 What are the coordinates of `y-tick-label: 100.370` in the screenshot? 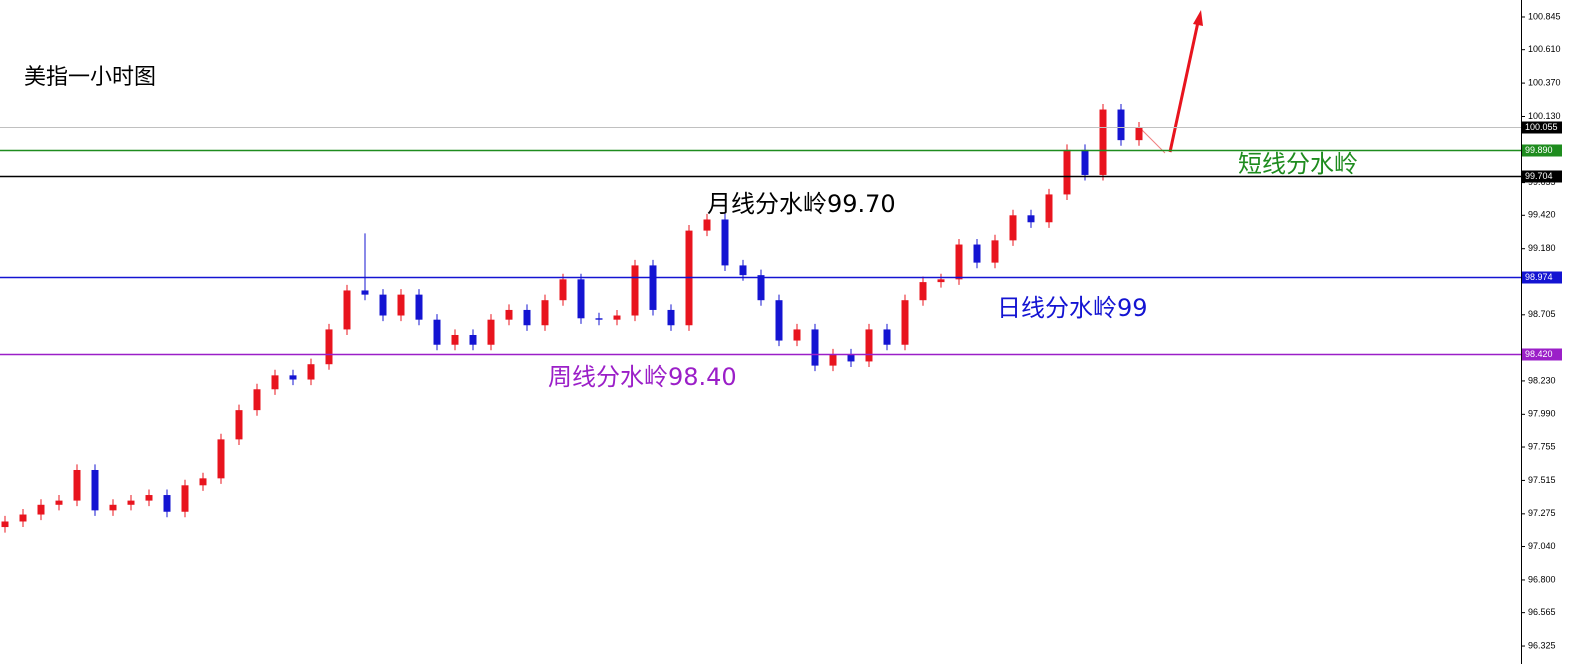 It's located at (1544, 82).